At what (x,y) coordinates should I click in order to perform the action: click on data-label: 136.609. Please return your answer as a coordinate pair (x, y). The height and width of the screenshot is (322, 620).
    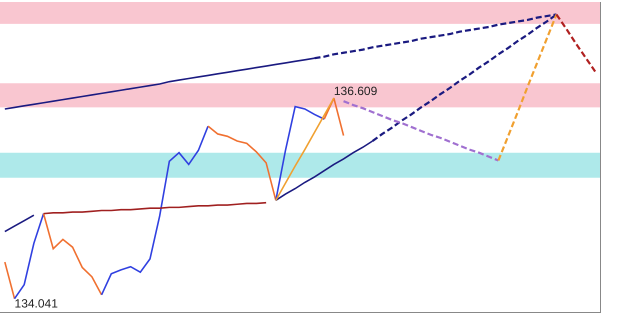
    Looking at the image, I should click on (356, 91).